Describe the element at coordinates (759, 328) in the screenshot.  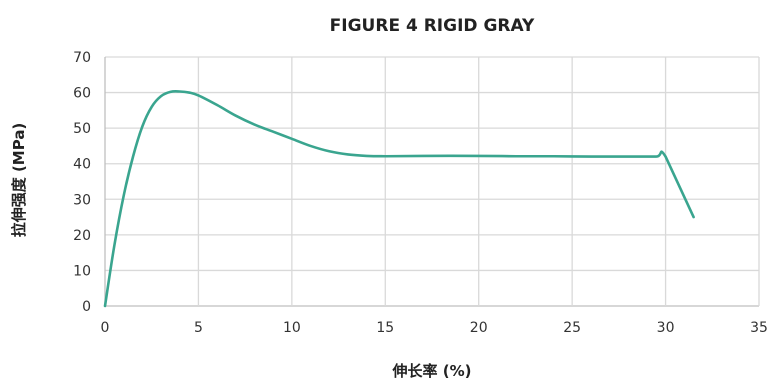
I see `x-tick-label: 35` at that location.